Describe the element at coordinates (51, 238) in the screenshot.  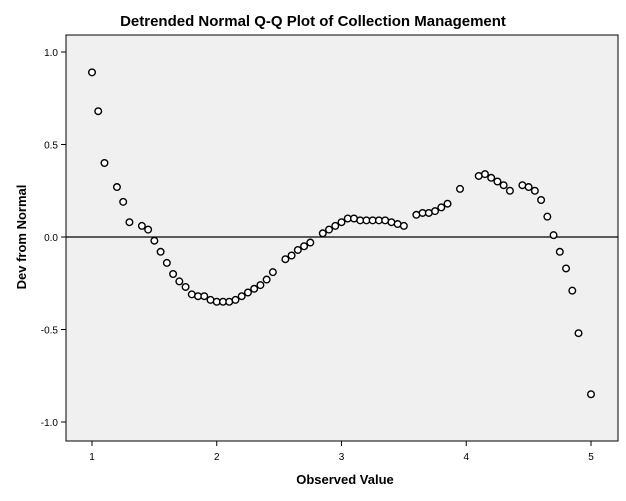
I see `y-tick-label: 0.0` at that location.